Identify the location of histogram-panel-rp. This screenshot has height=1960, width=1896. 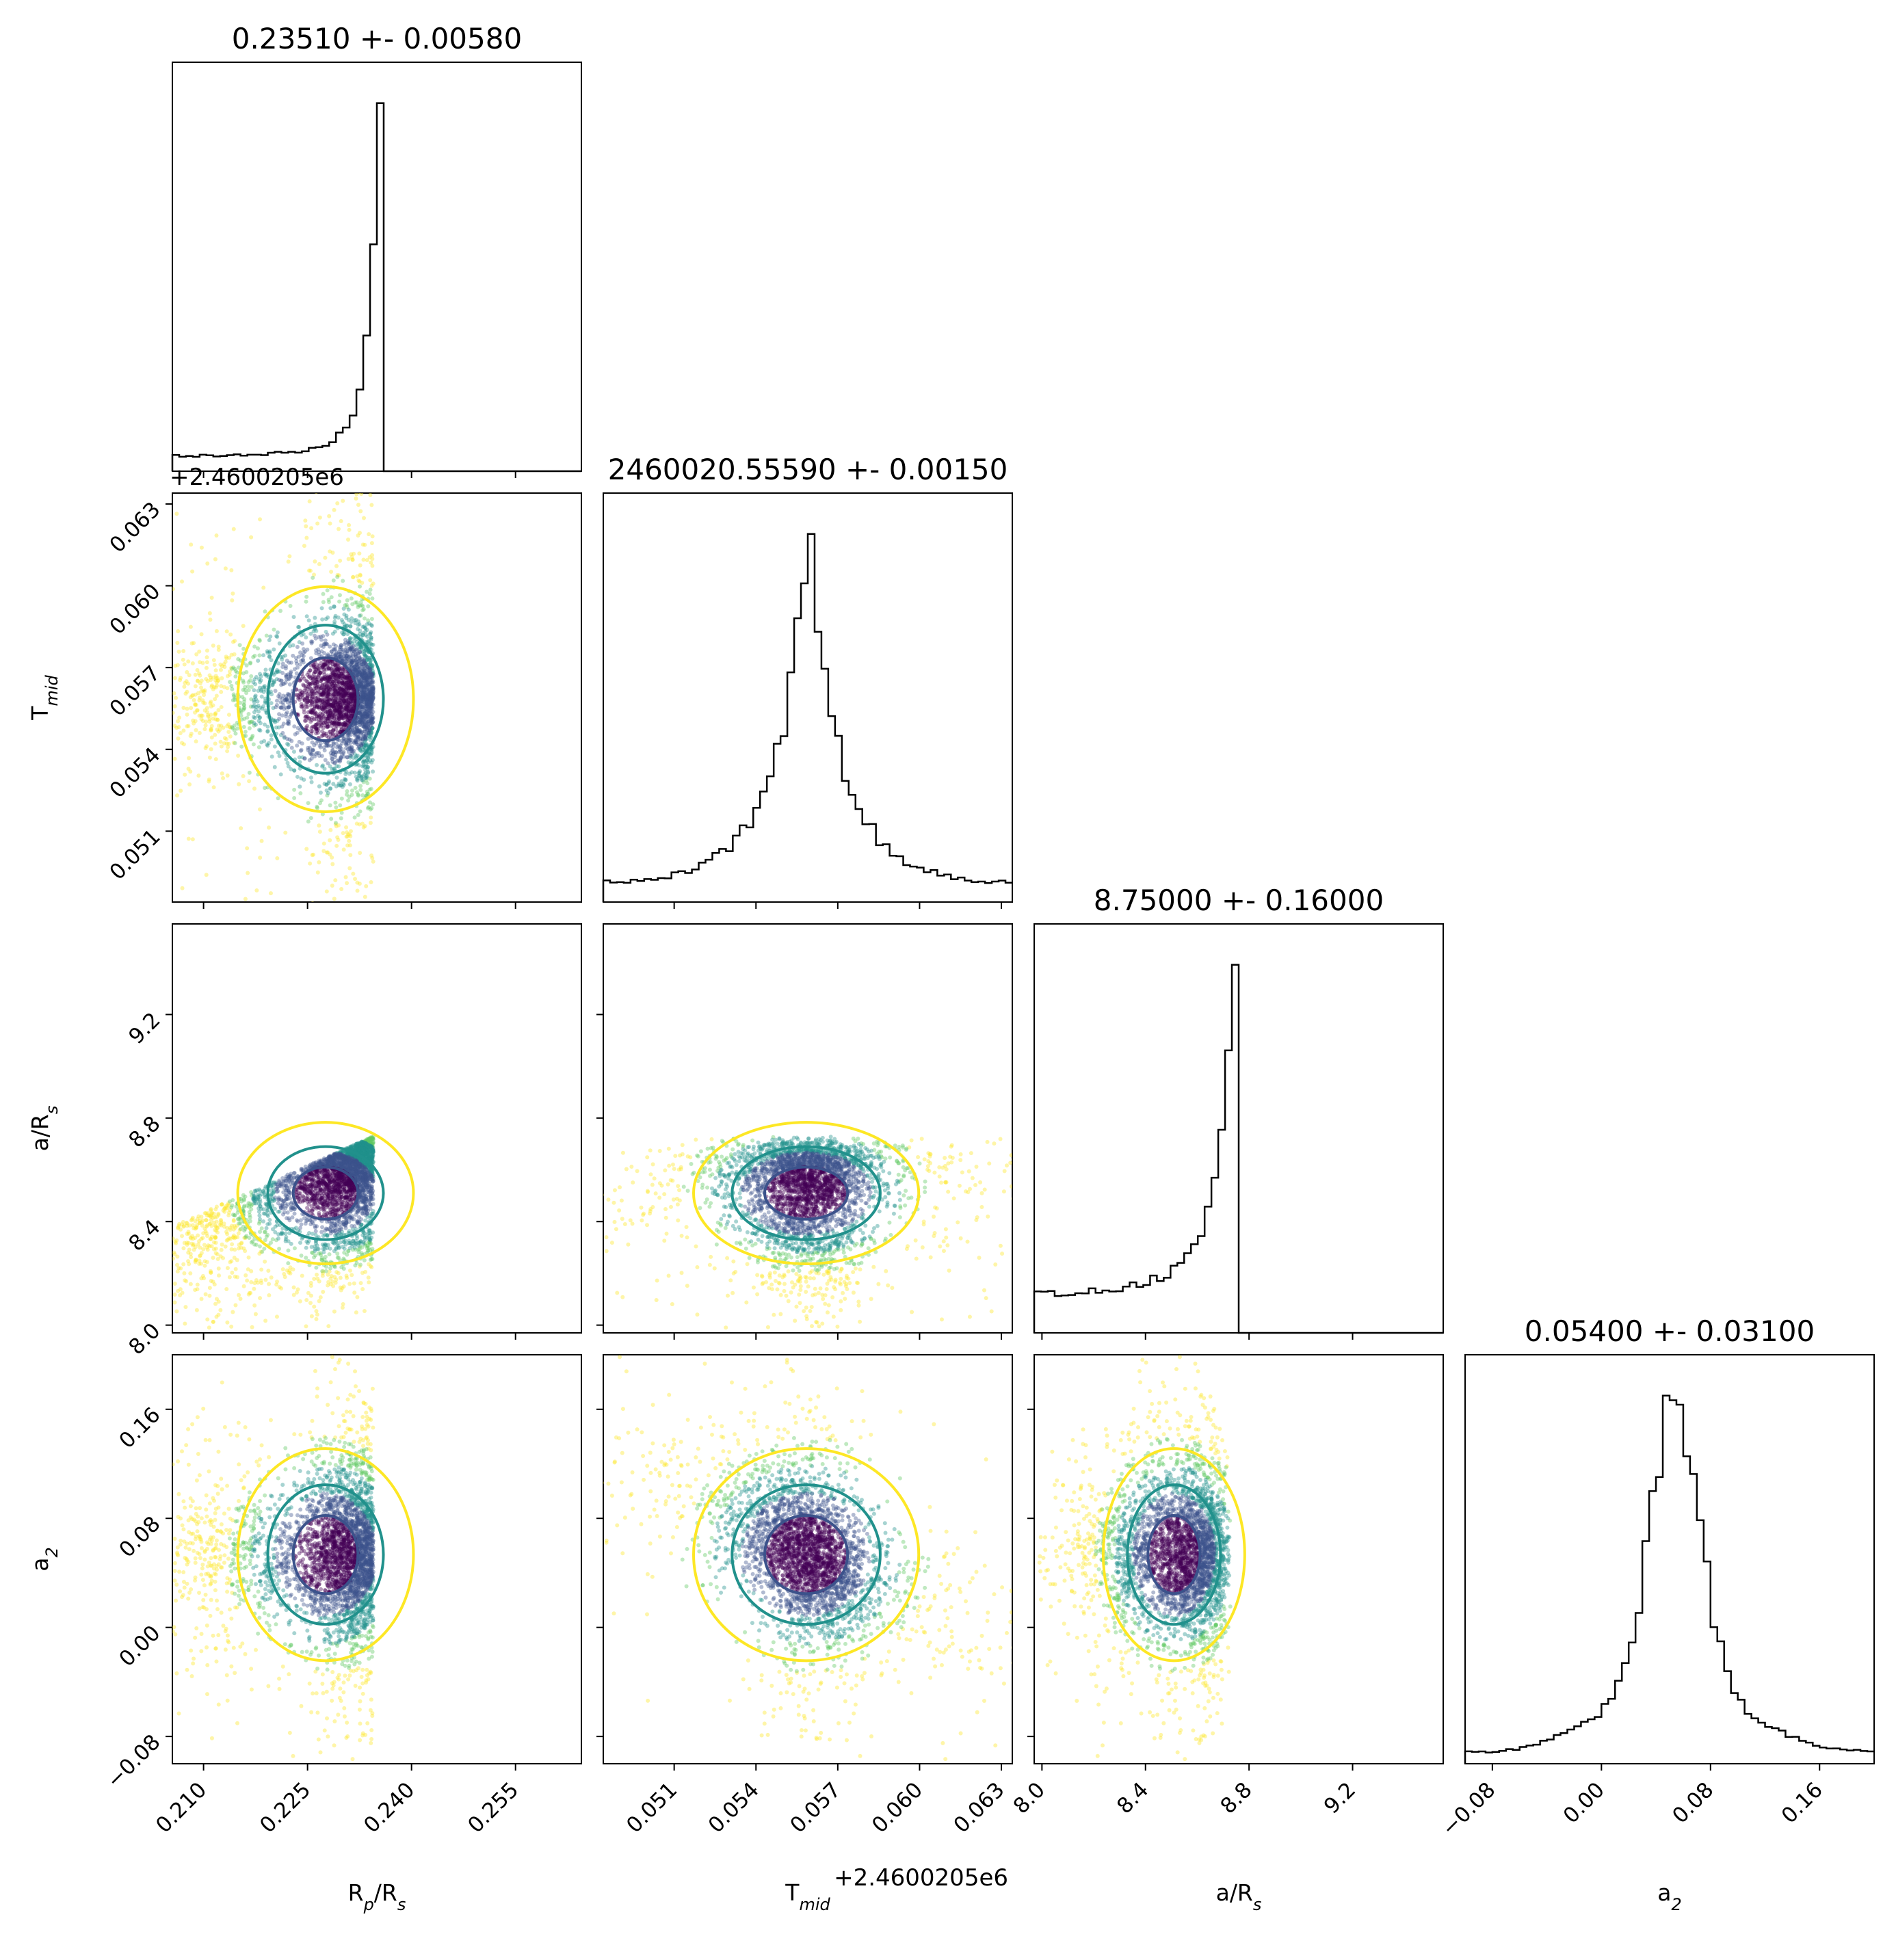
(377, 267).